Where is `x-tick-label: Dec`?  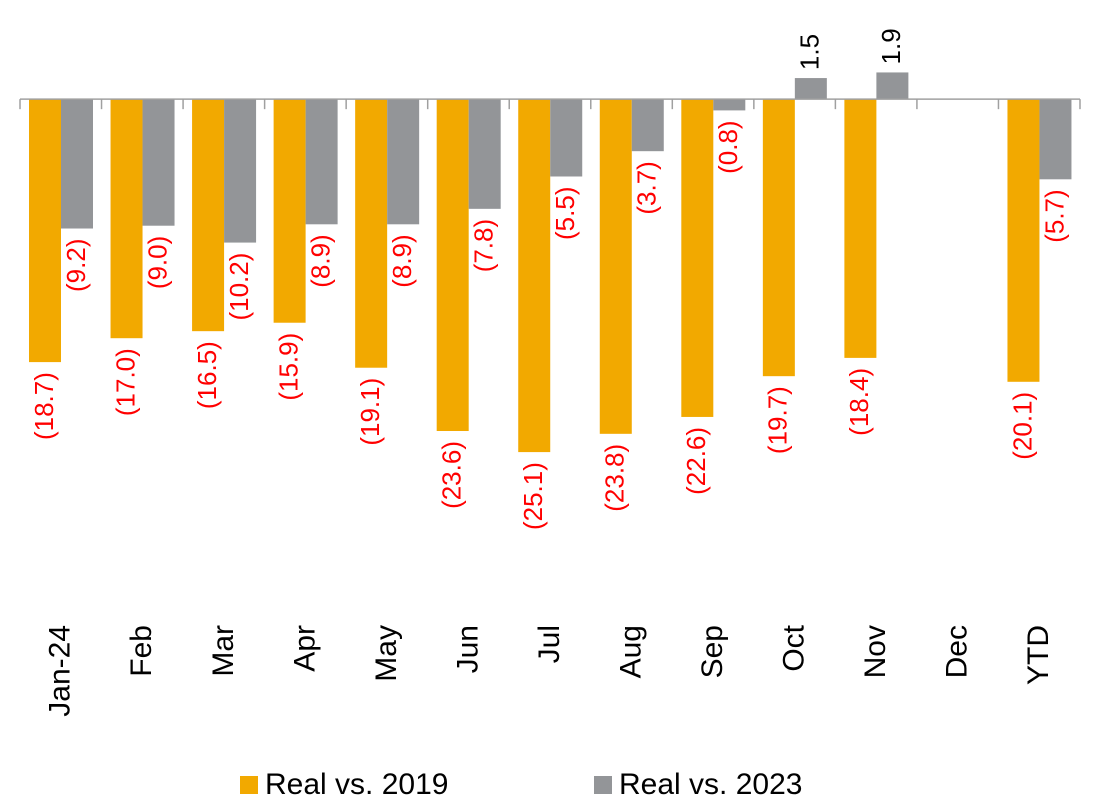
x-tick-label: Dec is located at coordinates (957, 651).